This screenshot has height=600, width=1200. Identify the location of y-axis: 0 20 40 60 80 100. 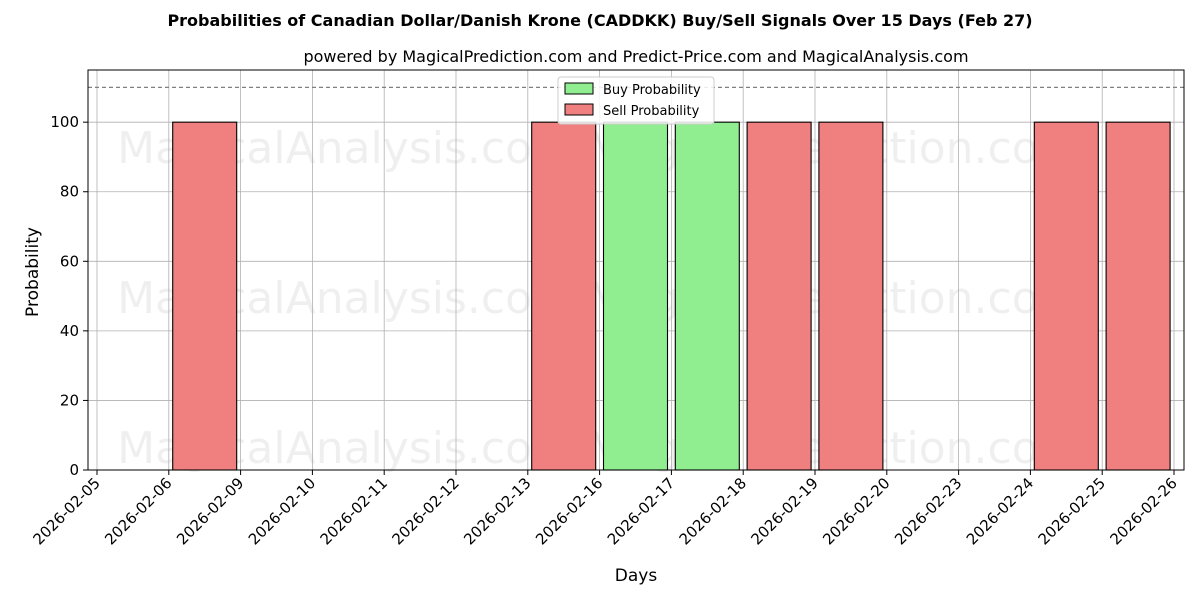
(69, 296).